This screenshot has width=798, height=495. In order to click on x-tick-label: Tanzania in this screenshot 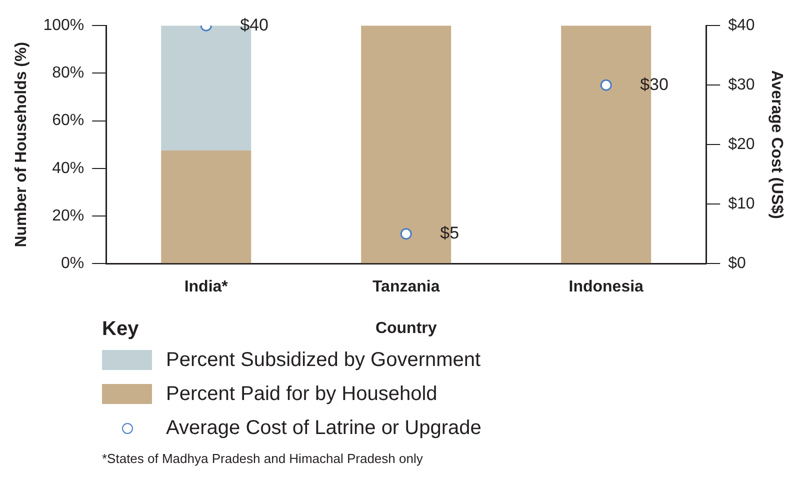, I will do `click(406, 287)`.